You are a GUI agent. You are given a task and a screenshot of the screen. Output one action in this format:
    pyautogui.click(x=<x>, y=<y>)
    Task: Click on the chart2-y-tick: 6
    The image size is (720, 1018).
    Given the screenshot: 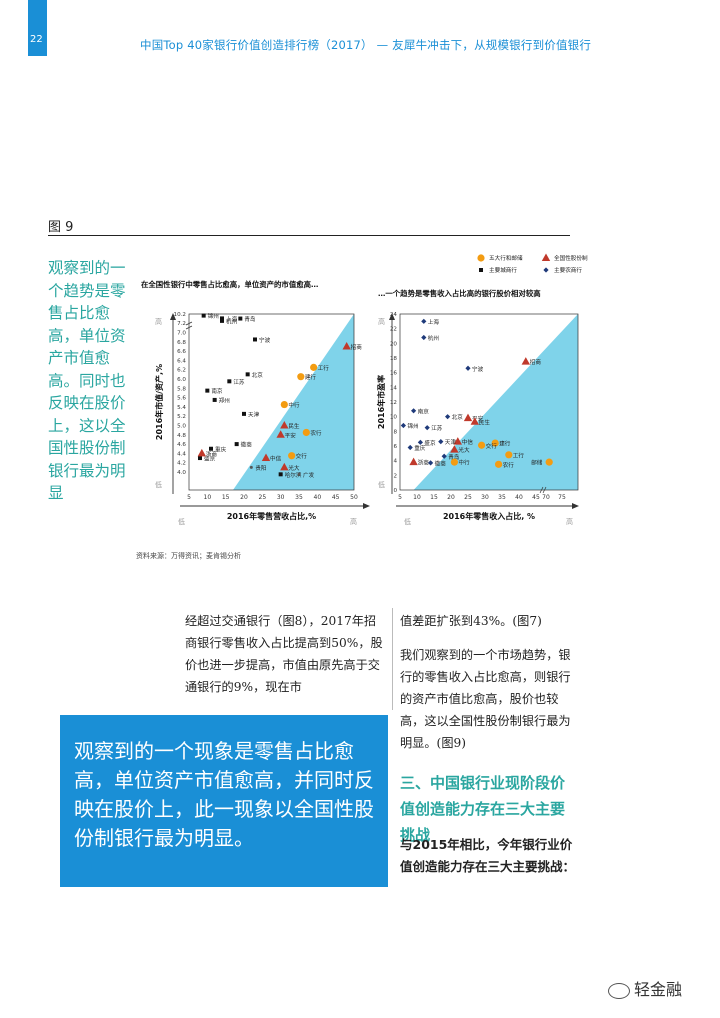 What is the action you would take?
    pyautogui.click(x=395, y=447)
    